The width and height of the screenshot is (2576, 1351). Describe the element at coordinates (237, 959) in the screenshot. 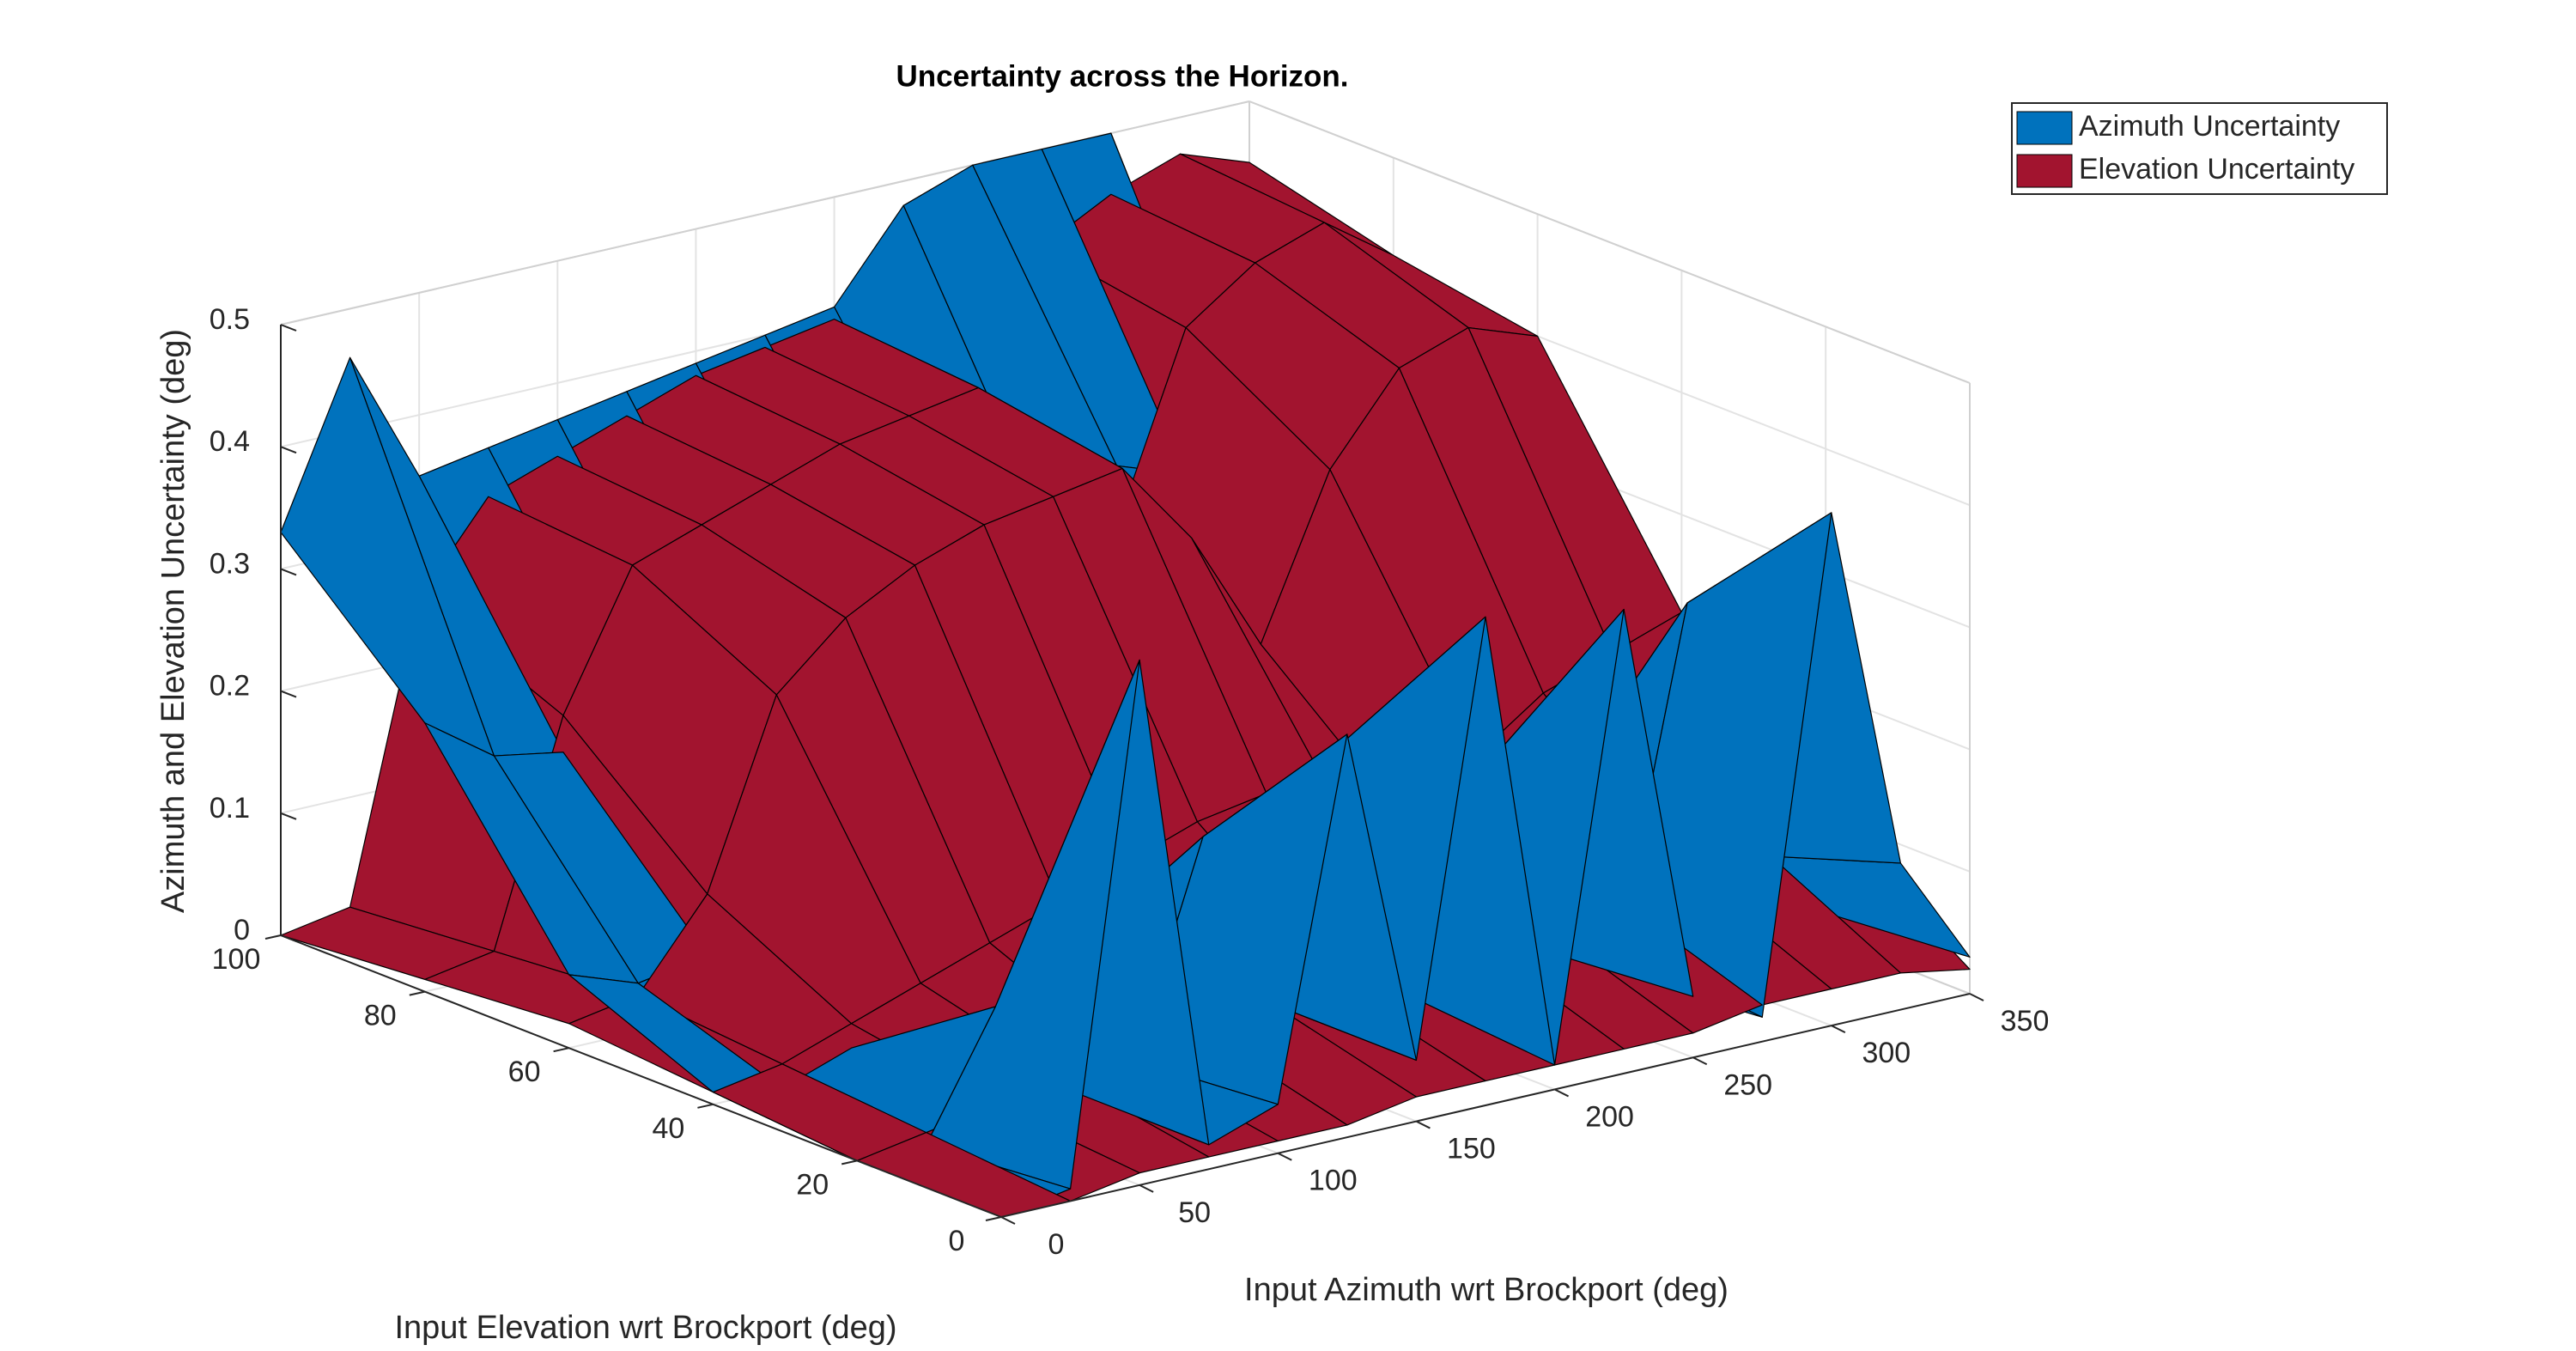

I see `y-tick-label: 100` at that location.